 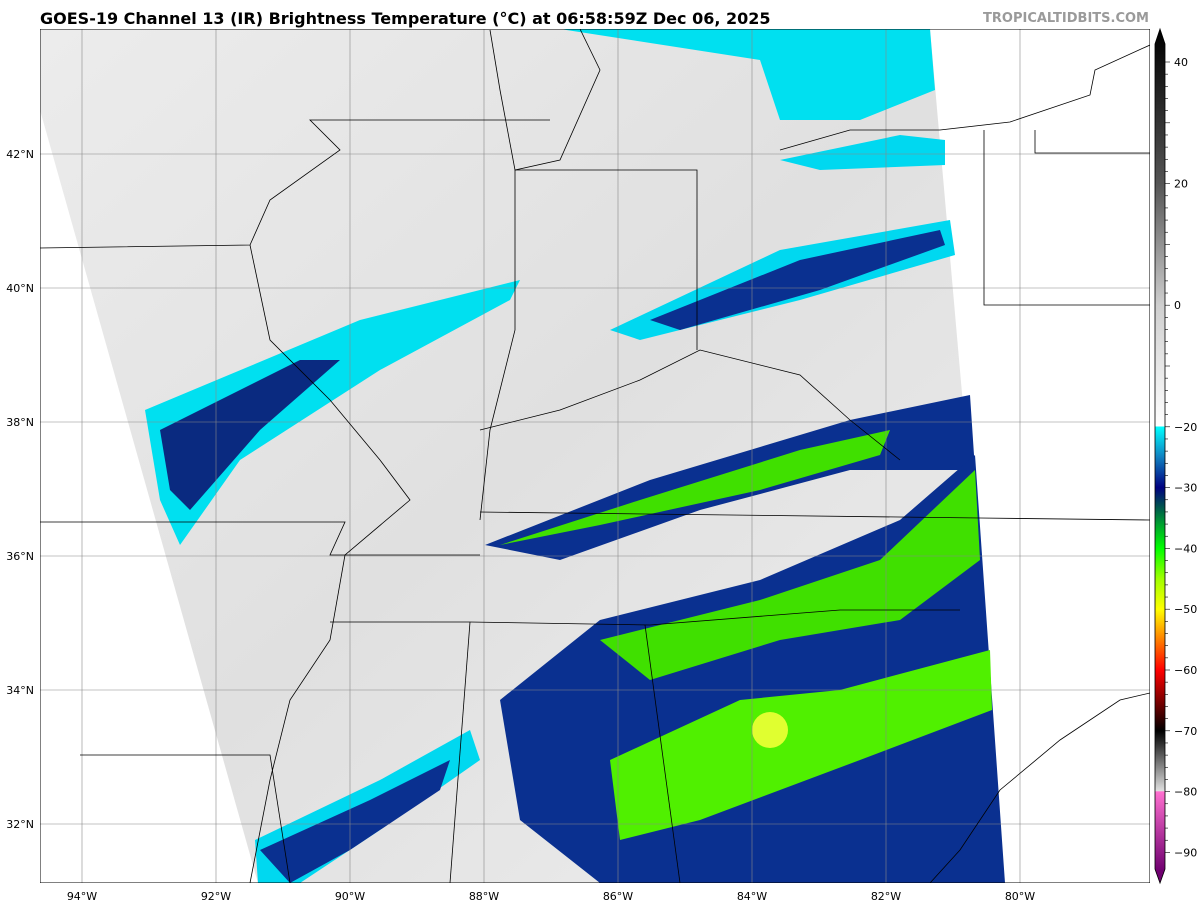 I want to click on lat-label: 42°N, so click(x=20, y=154).